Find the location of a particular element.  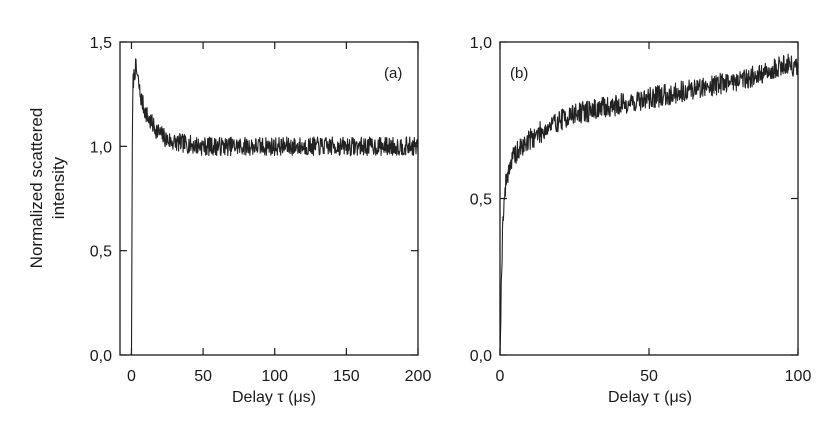

x-tick-label: 200 is located at coordinates (418, 376).